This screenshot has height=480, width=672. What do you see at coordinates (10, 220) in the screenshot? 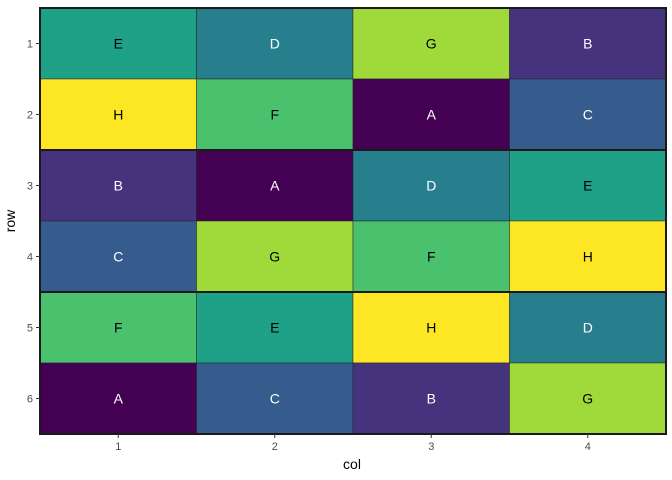
I see `y-axis-title: row` at bounding box center [10, 220].